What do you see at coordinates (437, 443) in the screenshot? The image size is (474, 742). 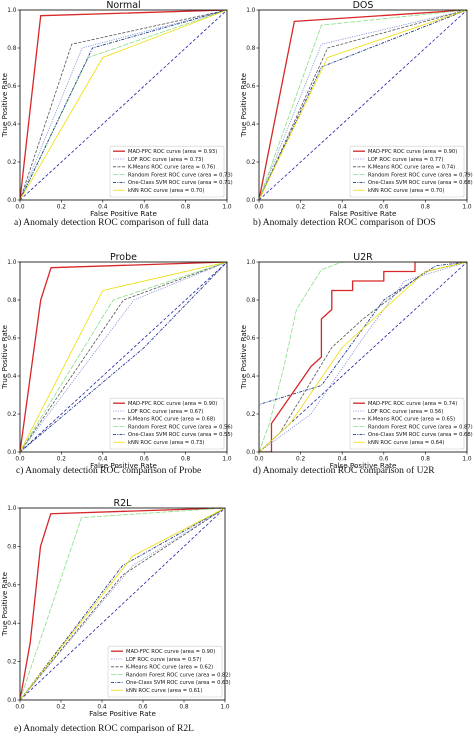 I see `legend-area-value: 0.64` at bounding box center [437, 443].